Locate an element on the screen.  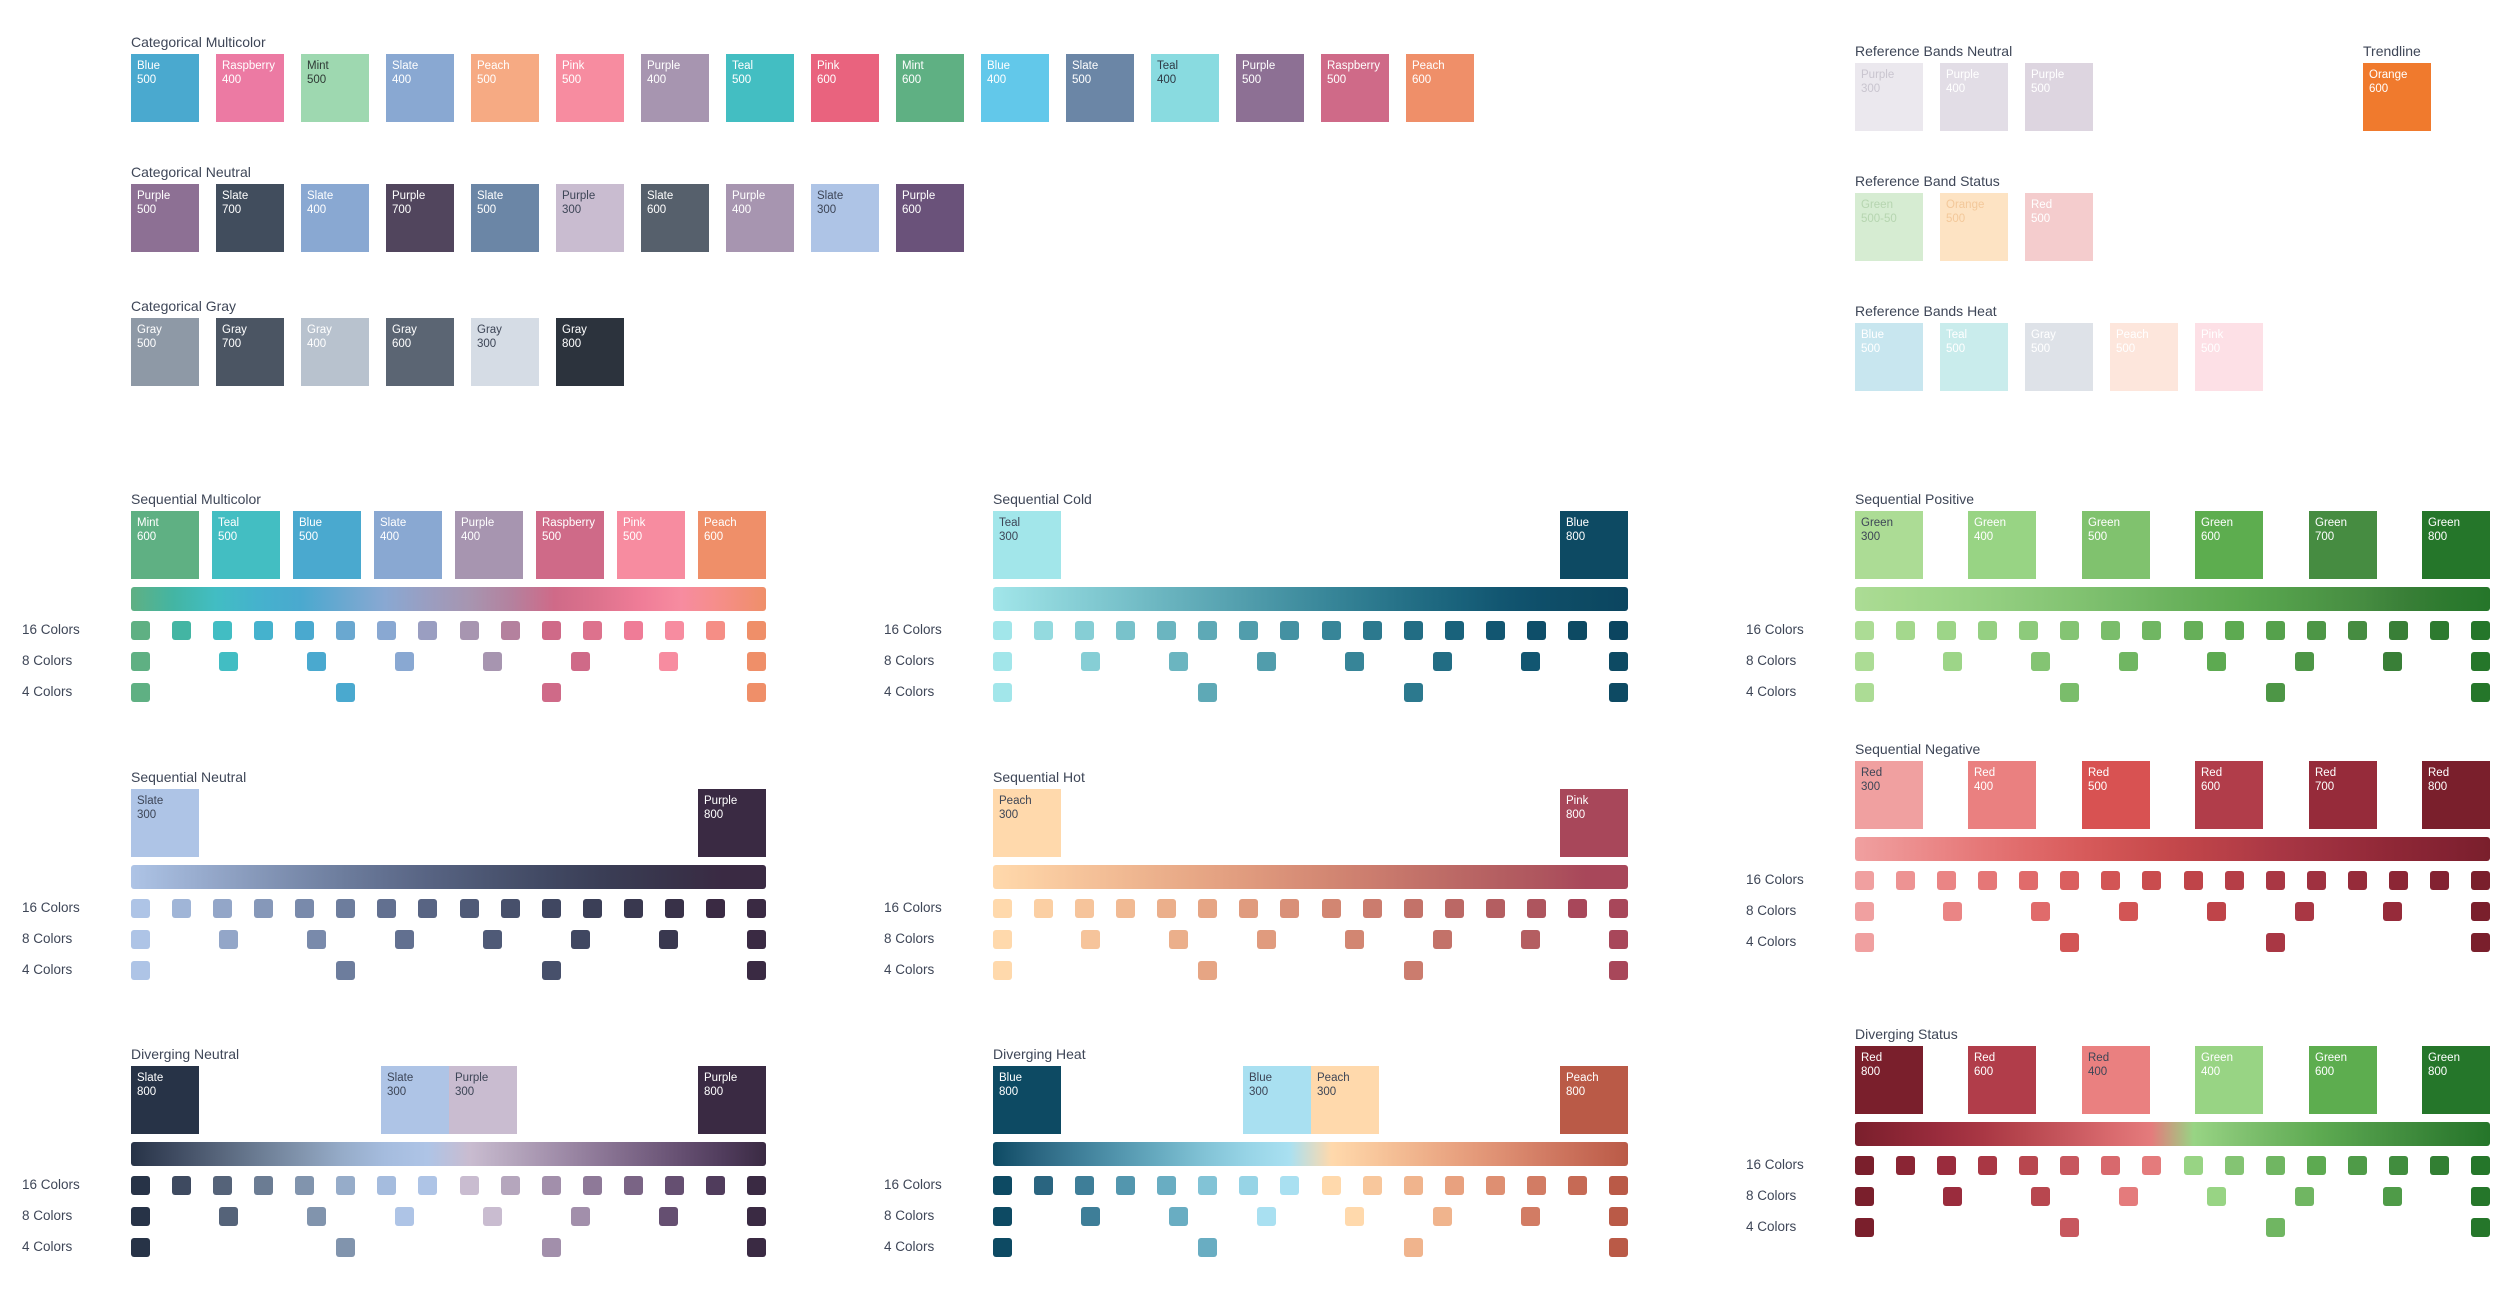
color-swatch: Green 700 is located at coordinates (2343, 545).